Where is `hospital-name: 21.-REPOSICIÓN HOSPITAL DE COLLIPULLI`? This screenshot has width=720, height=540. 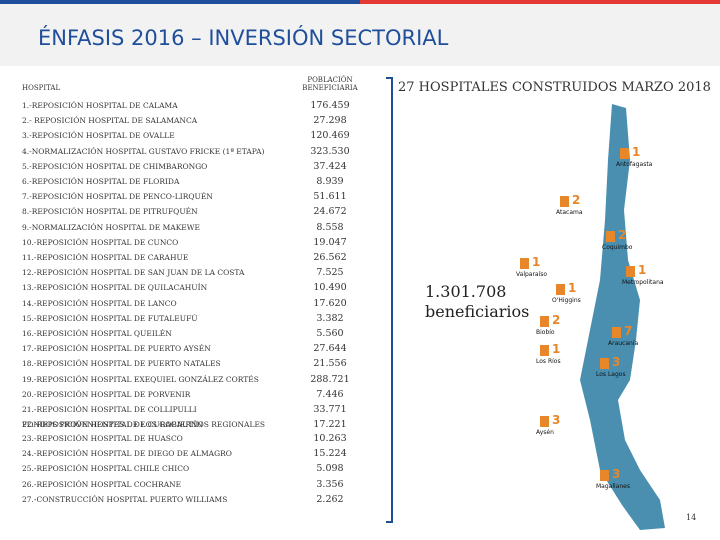
hospital-name: 21.-REPOSICIÓN HOSPITAL DE COLLIPULLI is located at coordinates (109, 409).